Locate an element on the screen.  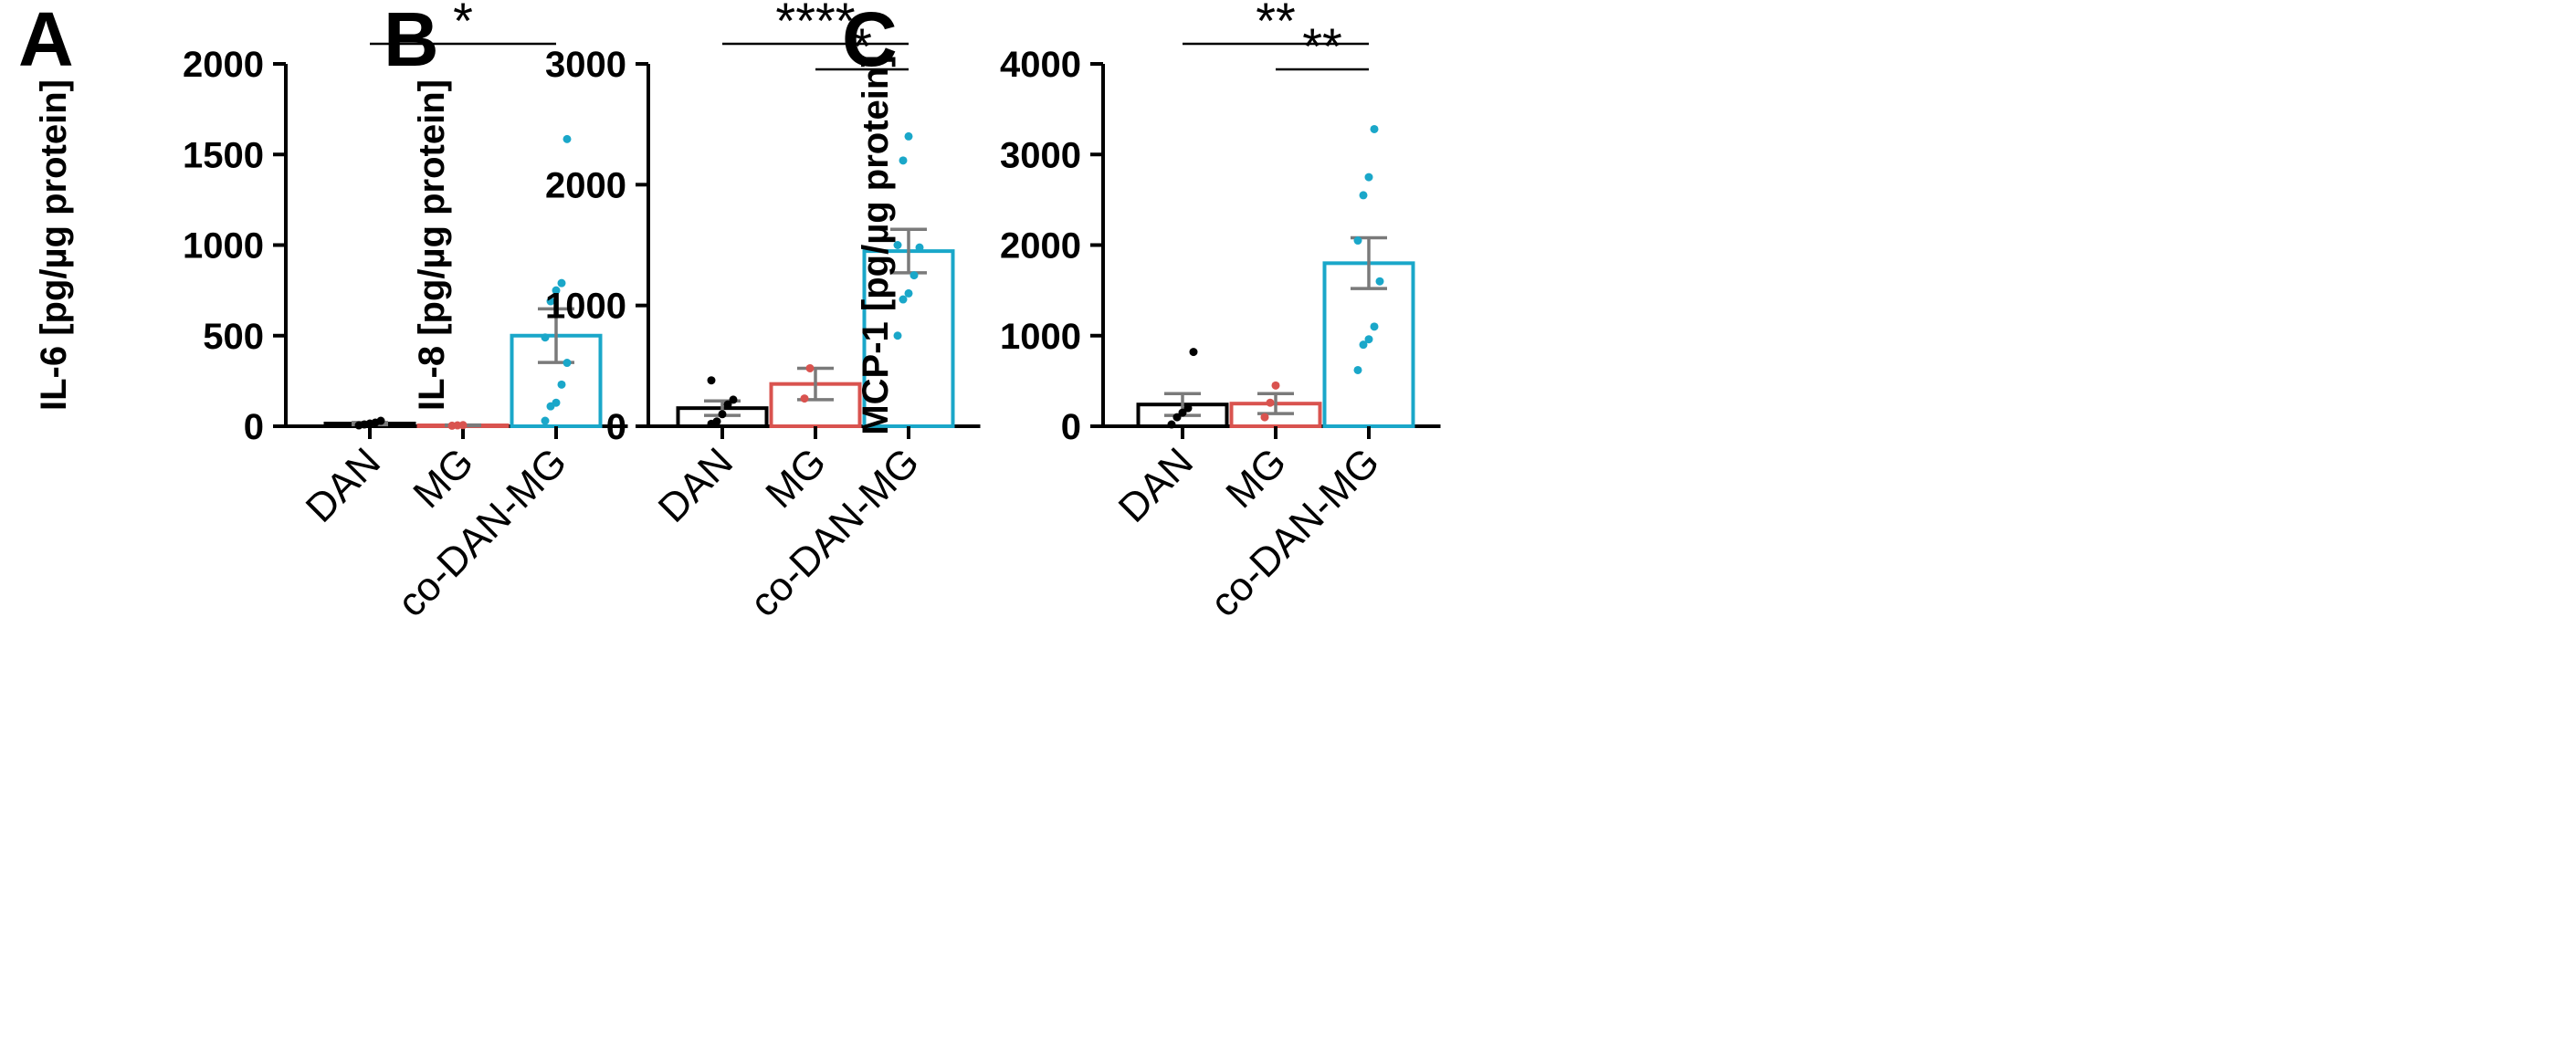
y-tick-label: 4000 is located at coordinates (1040, 65).